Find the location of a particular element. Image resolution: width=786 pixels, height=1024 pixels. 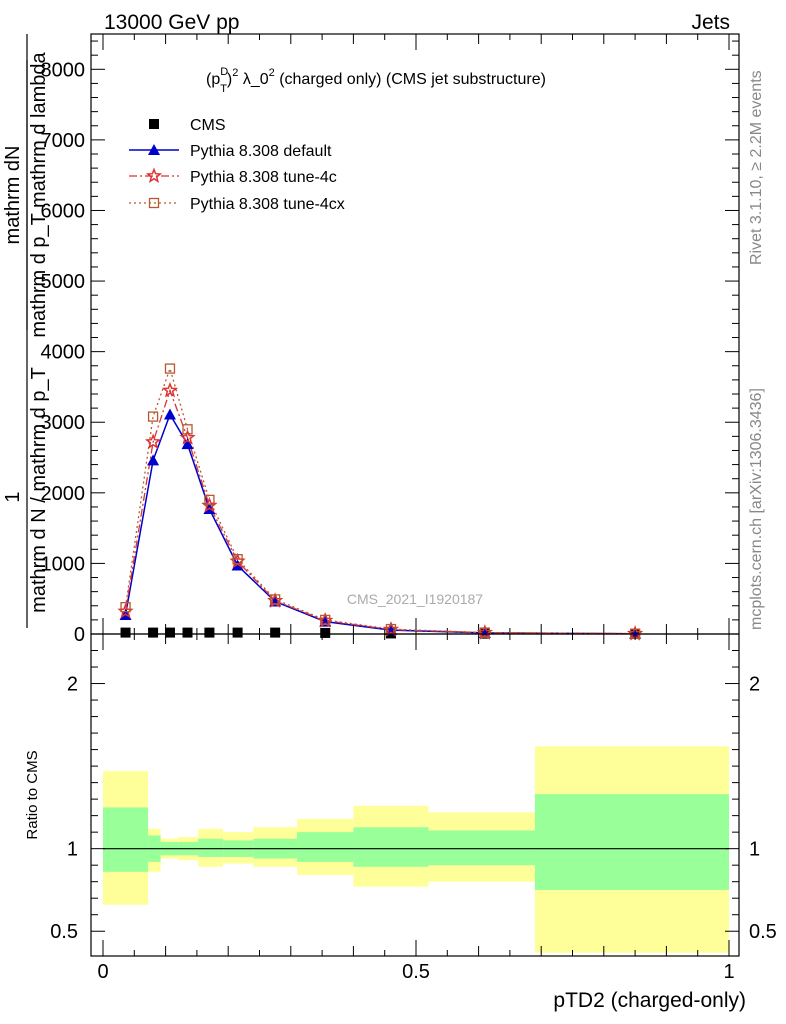

x-axis-label: pTD2 (charged-only) is located at coordinates (649, 1000).